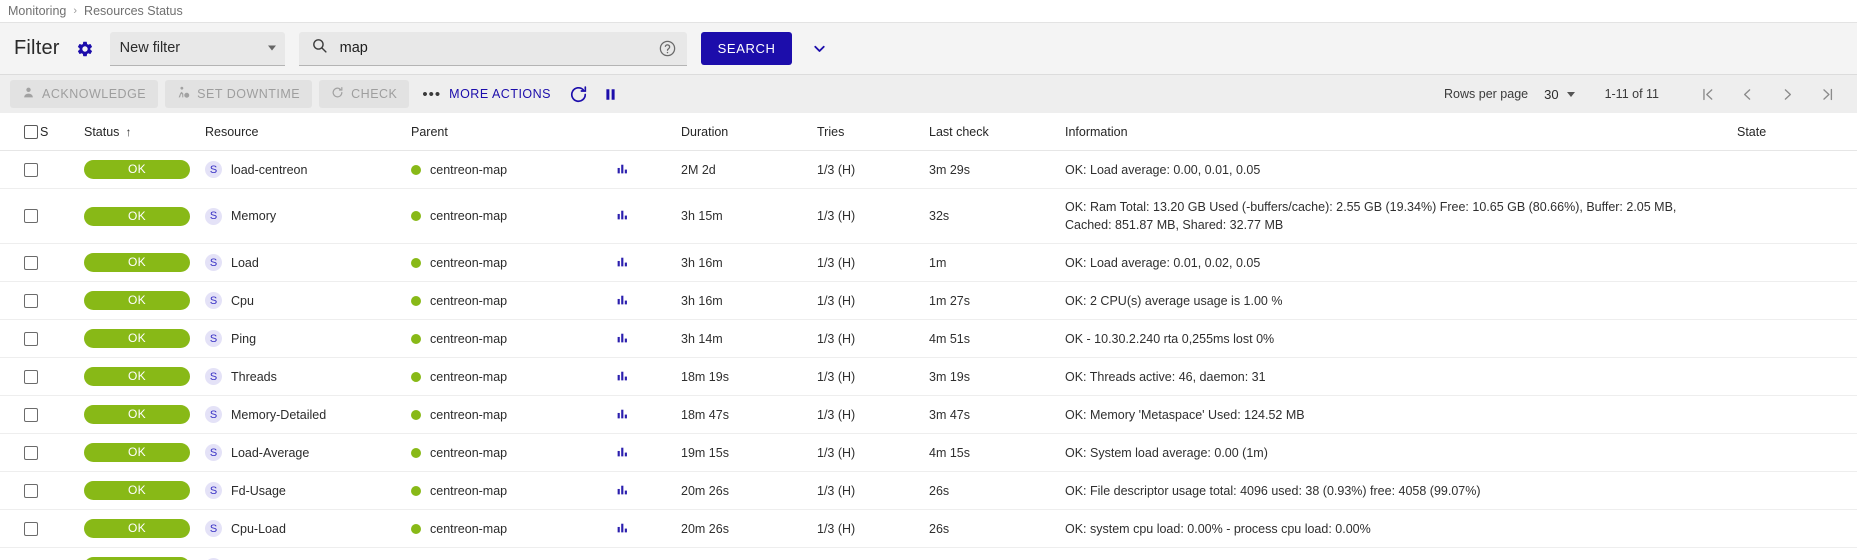 This screenshot has width=1857, height=560. What do you see at coordinates (749, 132) in the screenshot?
I see `th-duration: Duration` at bounding box center [749, 132].